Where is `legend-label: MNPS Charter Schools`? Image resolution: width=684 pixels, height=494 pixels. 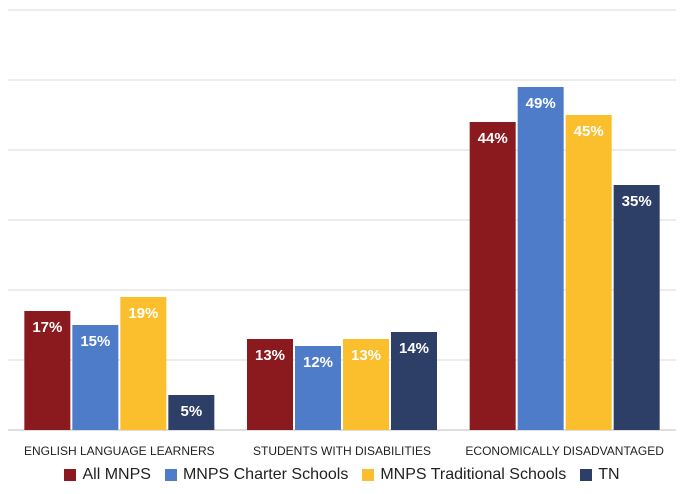 legend-label: MNPS Charter Schools is located at coordinates (265, 474).